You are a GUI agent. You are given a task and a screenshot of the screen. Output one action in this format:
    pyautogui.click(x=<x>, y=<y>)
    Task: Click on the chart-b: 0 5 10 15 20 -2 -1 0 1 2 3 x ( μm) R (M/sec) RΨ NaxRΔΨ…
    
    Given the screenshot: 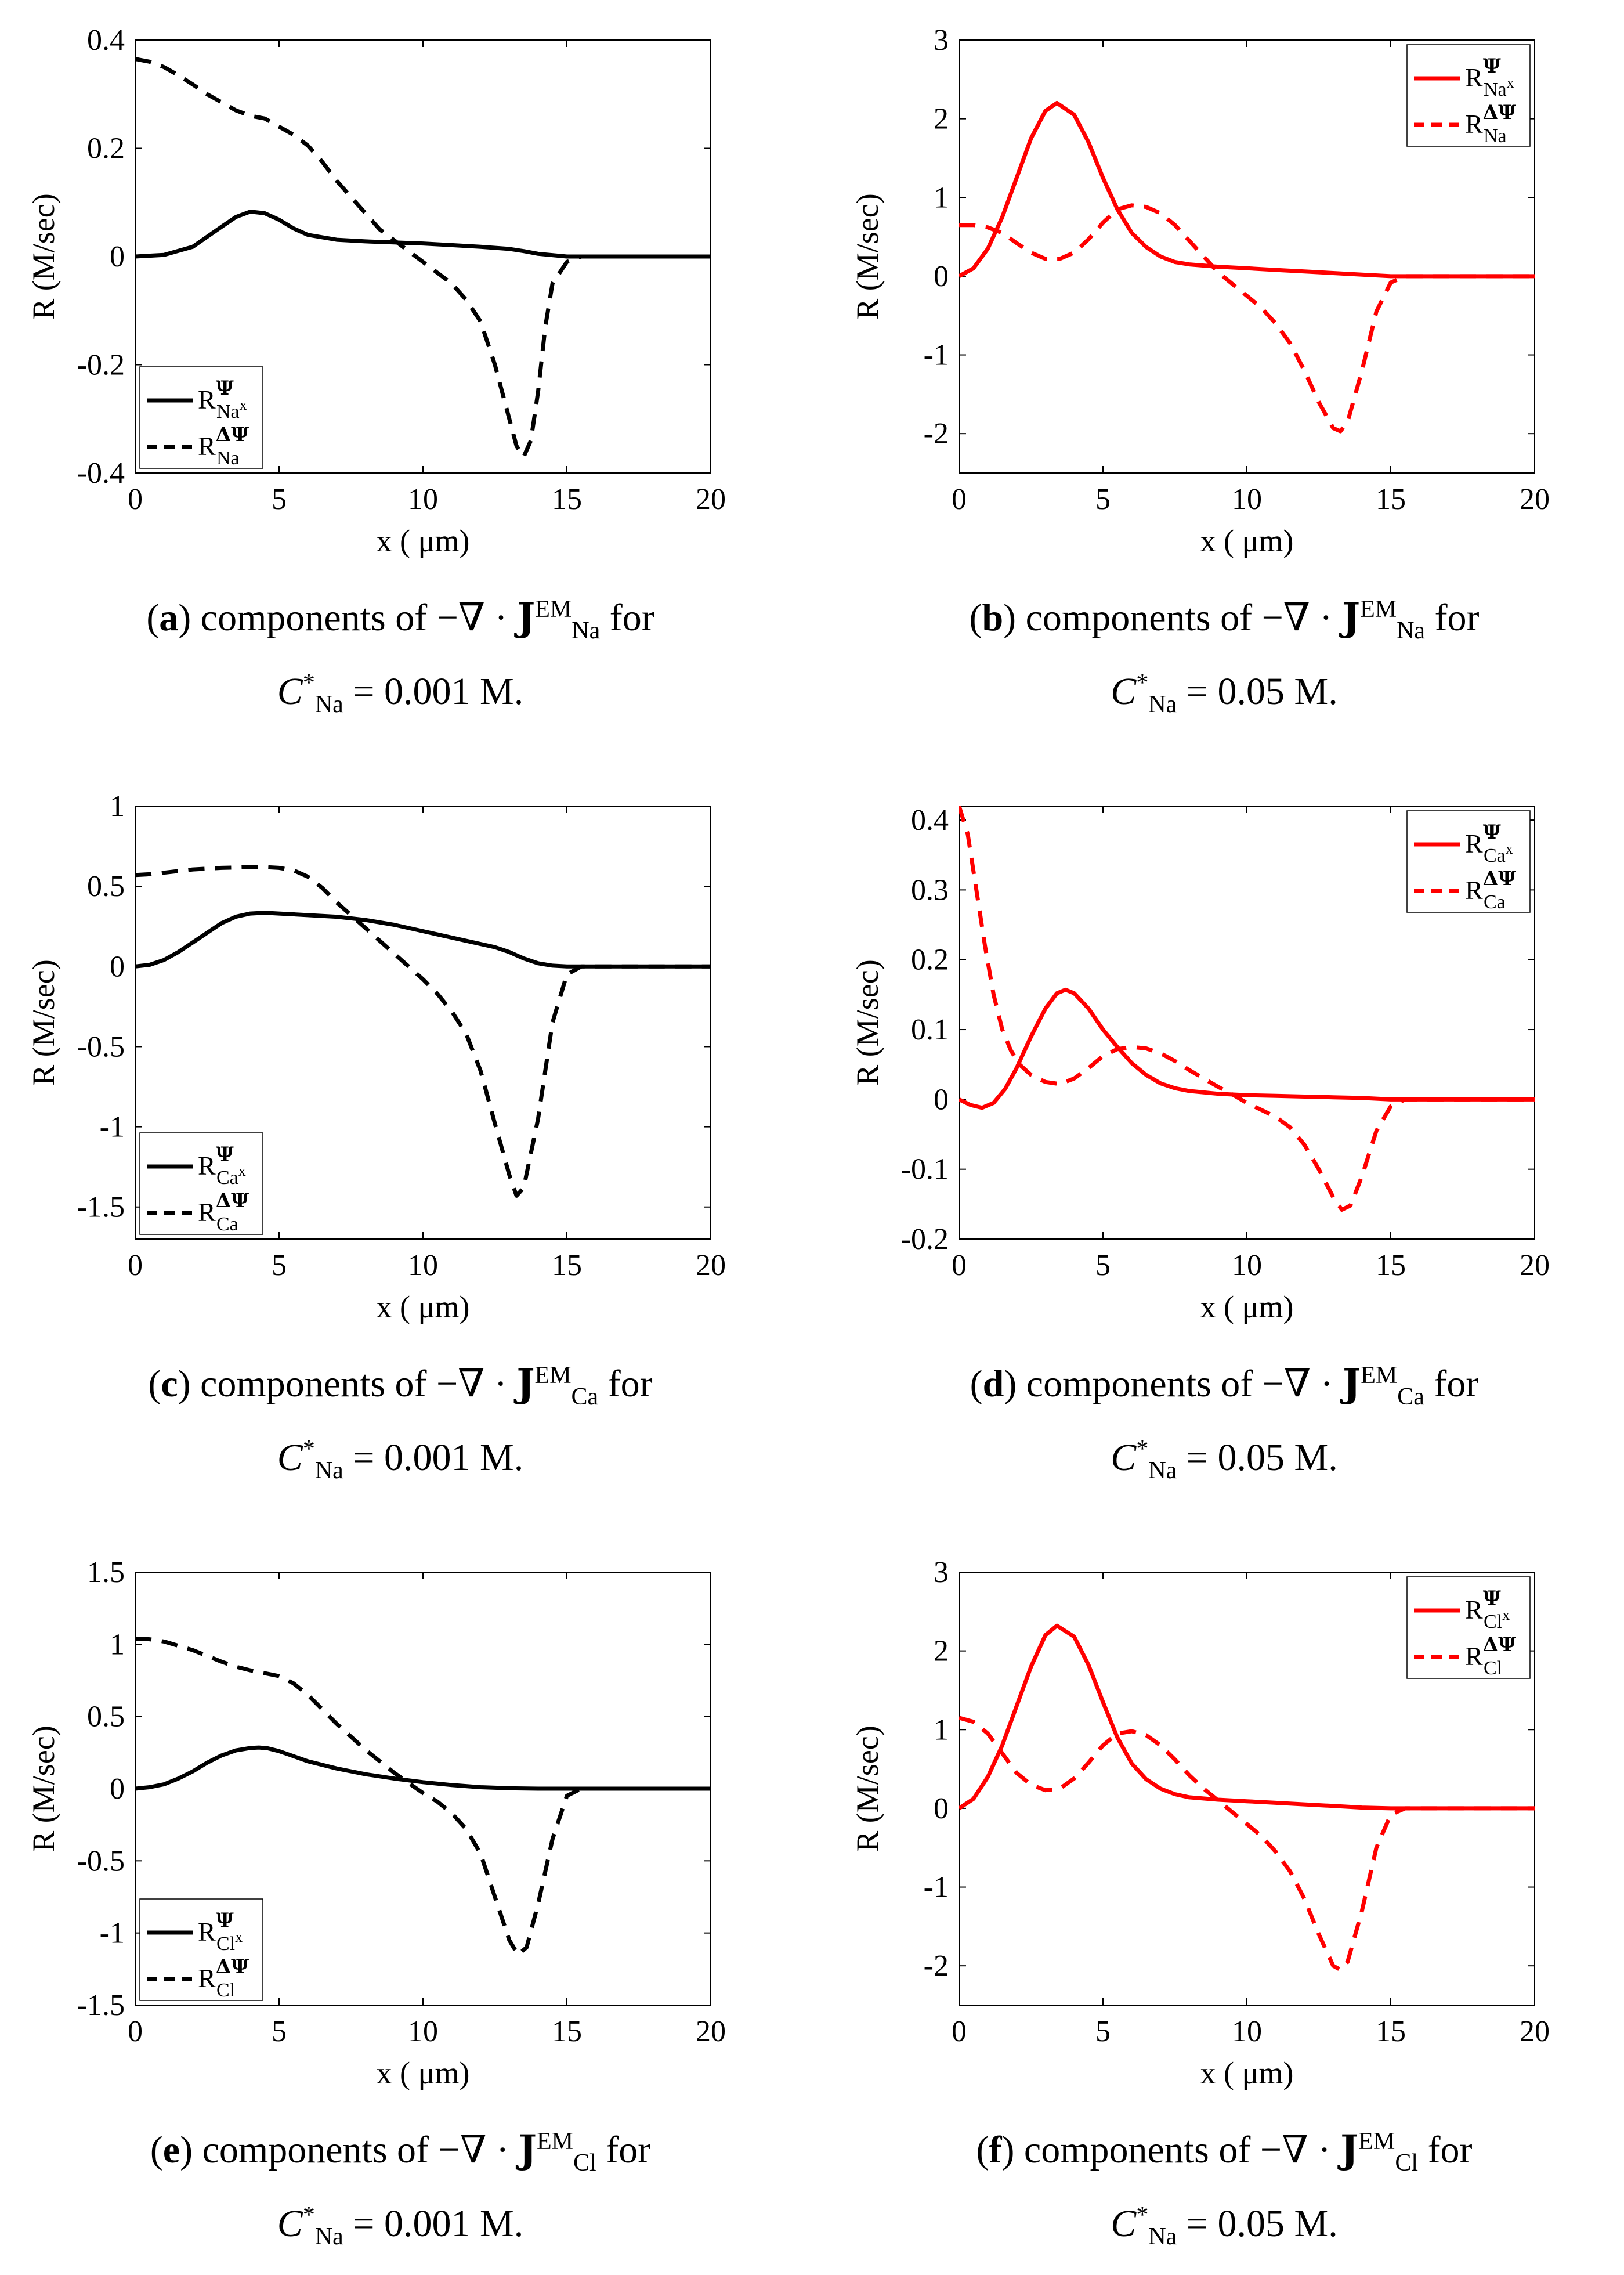 What is the action you would take?
    pyautogui.click(x=1200, y=291)
    